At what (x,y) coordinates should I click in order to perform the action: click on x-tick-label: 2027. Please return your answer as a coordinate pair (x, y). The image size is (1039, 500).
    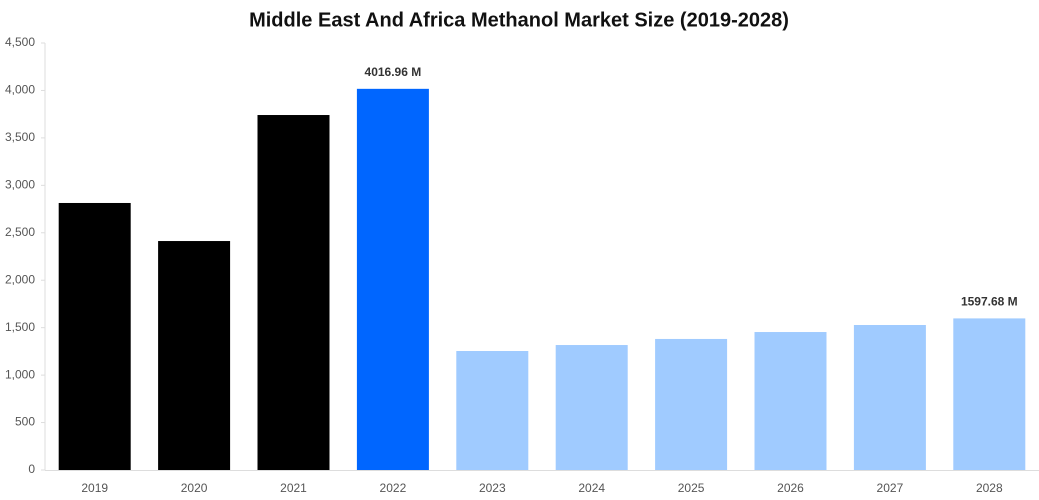
    Looking at the image, I should click on (890, 488).